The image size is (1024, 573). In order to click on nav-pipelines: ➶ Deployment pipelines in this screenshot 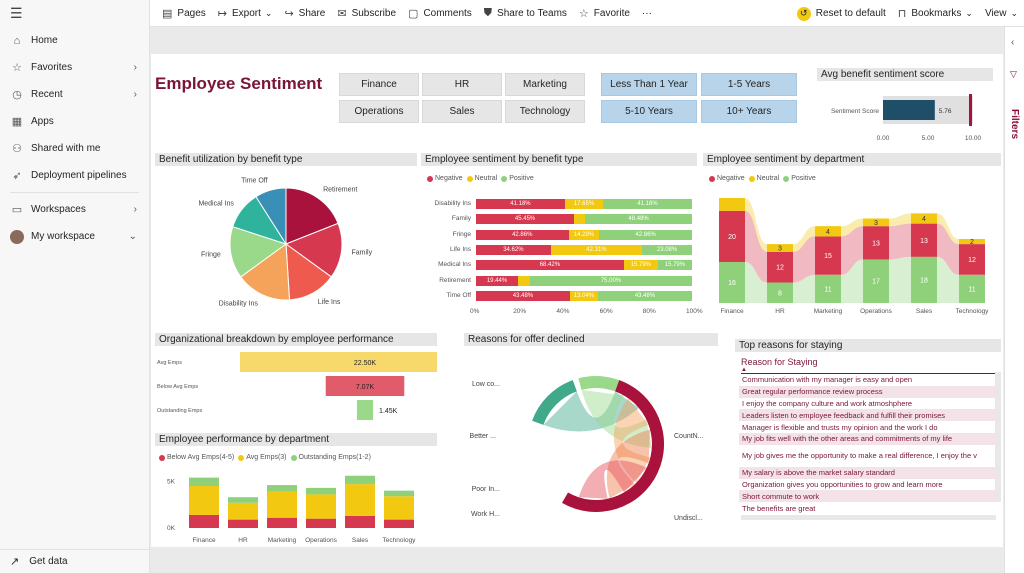, I will do `click(74, 175)`.